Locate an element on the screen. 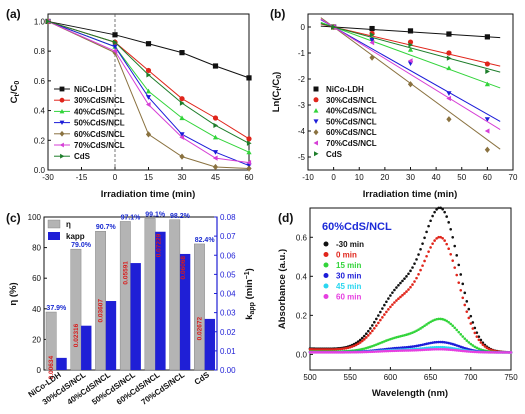 This screenshot has height=414, width=525. legend-swatch-kapp is located at coordinates (54, 236).